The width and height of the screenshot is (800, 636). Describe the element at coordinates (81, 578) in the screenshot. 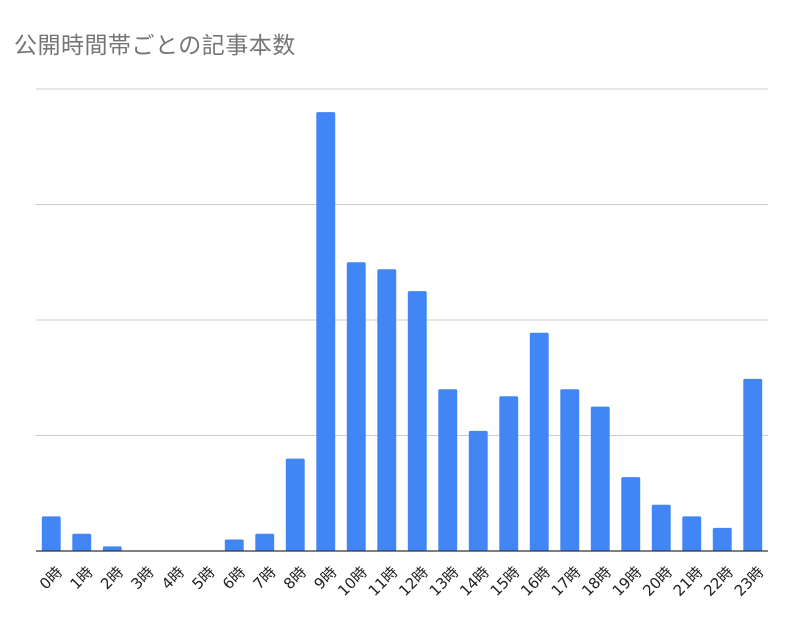

I see `x-tick-label-1: 1時` at that location.